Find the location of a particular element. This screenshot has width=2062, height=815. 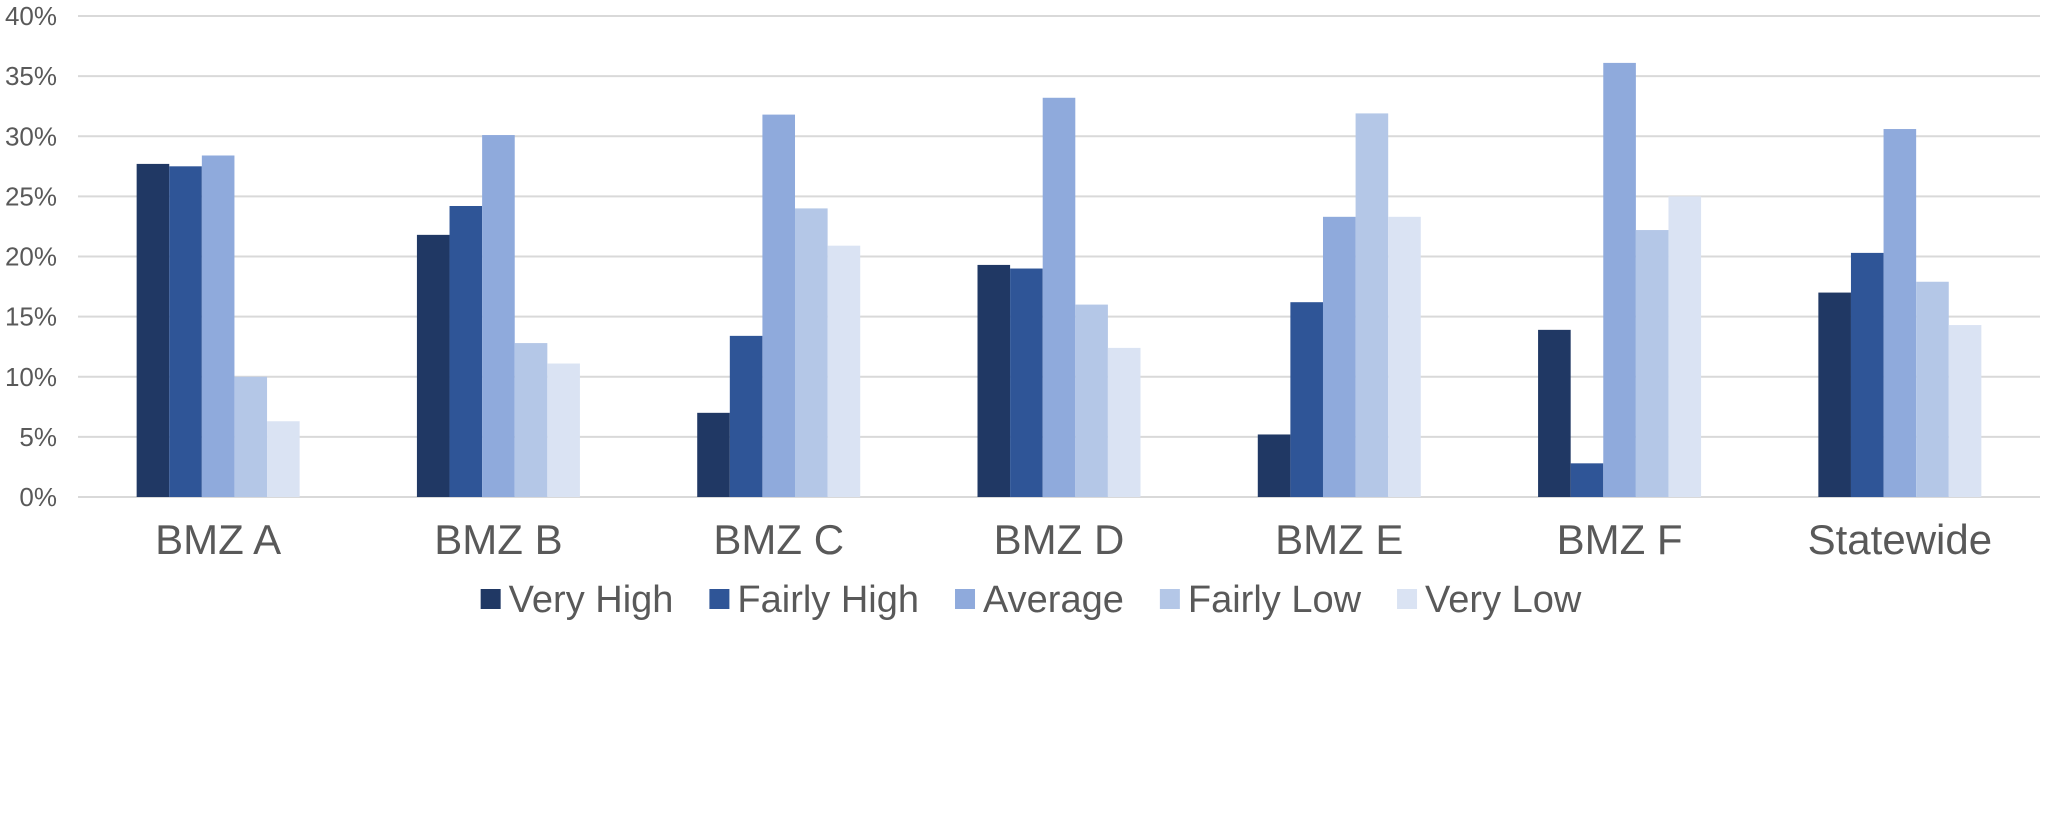

legend-item: Average is located at coordinates (1039, 600).